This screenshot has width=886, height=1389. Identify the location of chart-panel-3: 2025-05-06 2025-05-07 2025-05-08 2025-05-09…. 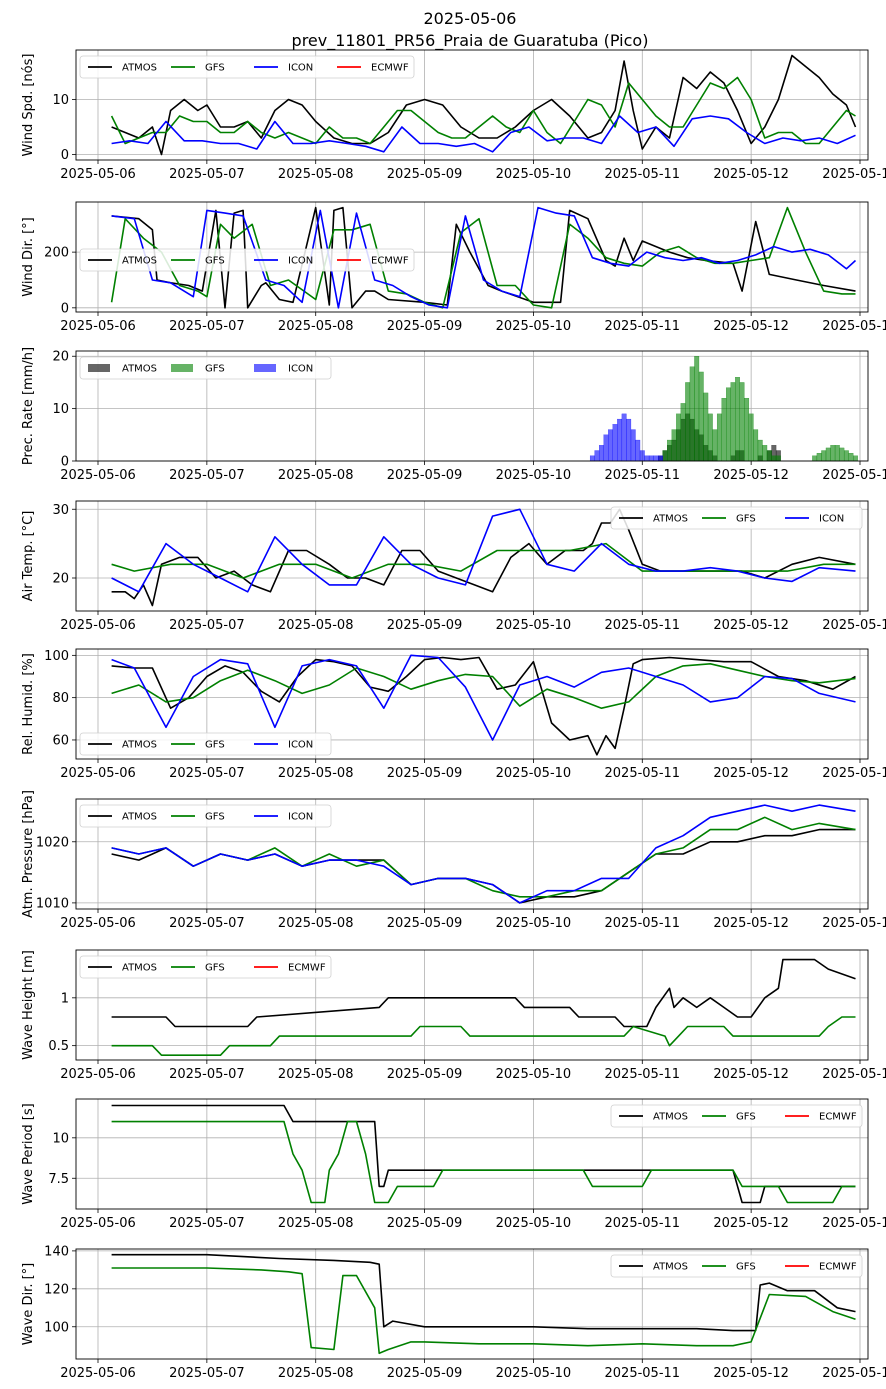
(453, 415).